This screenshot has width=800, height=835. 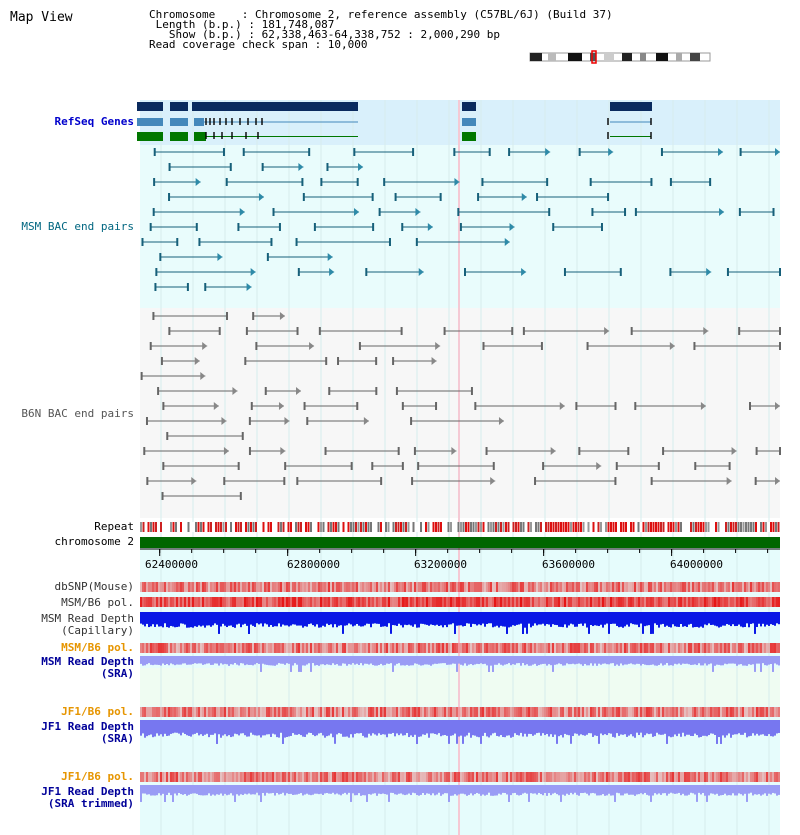 What do you see at coordinates (87, 625) in the screenshot?
I see `track-label-msm-depth-capillary: MSM Read Depth (Capillary)` at bounding box center [87, 625].